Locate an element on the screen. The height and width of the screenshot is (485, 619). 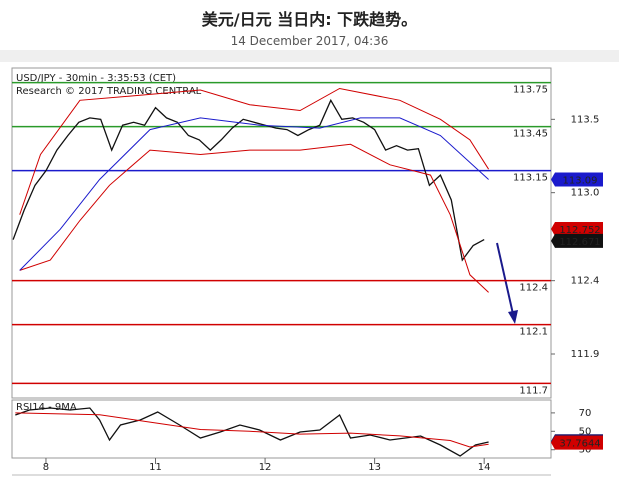
rsi-frame is located at coordinates (281, 429).